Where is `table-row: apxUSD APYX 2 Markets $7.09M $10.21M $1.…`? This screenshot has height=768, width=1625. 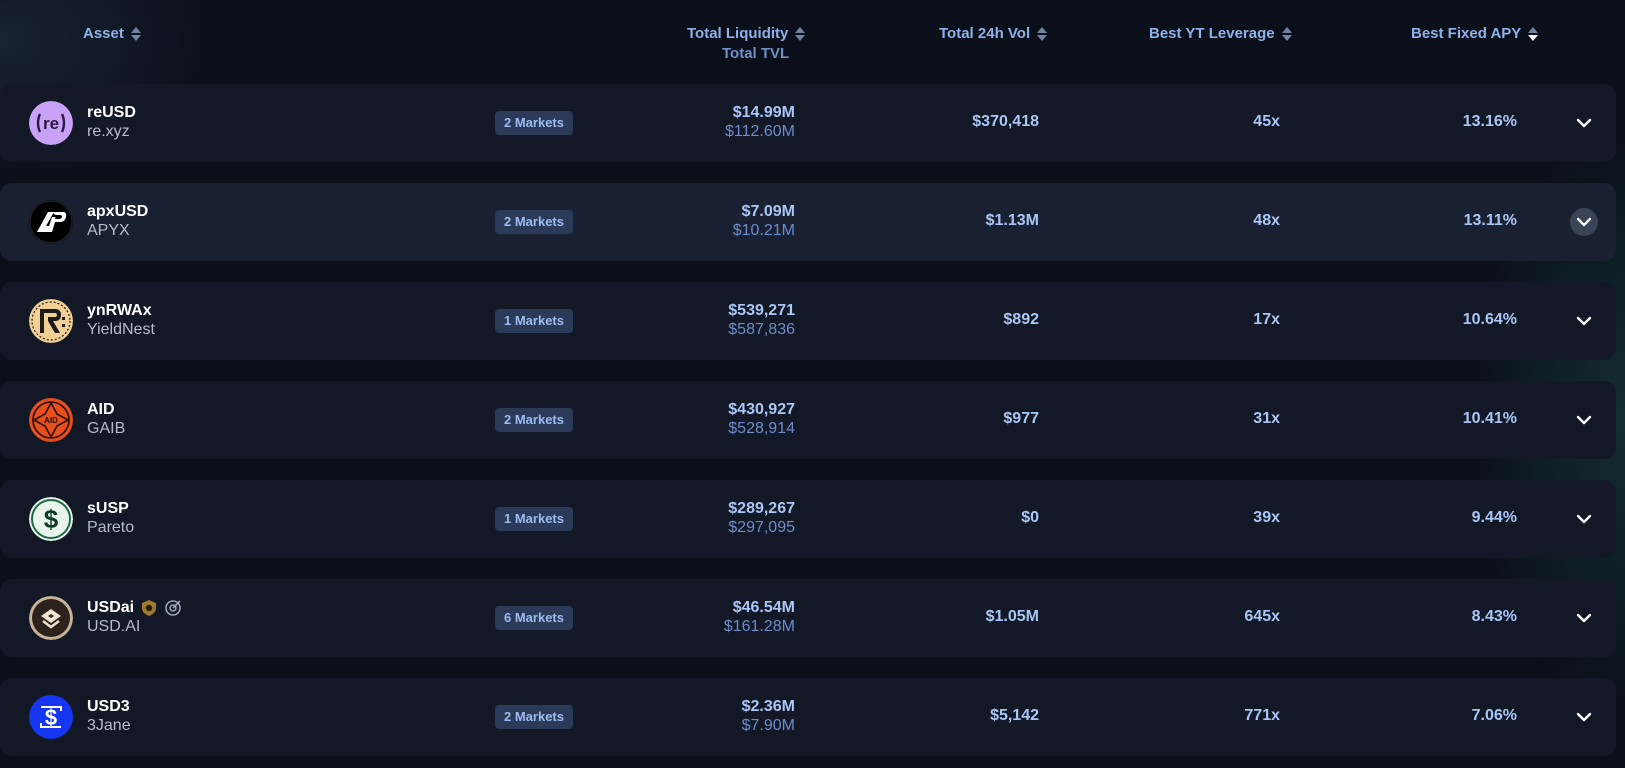 table-row: apxUSD APYX 2 Markets $7.09M $10.21M $1.… is located at coordinates (808, 222).